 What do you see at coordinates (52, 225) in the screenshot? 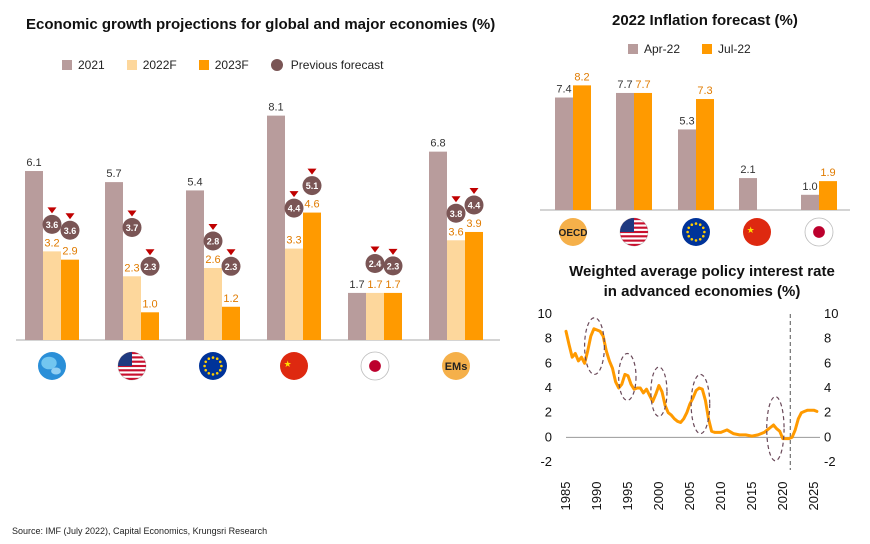
I see `previous-forecast-value: 3.6` at bounding box center [52, 225].